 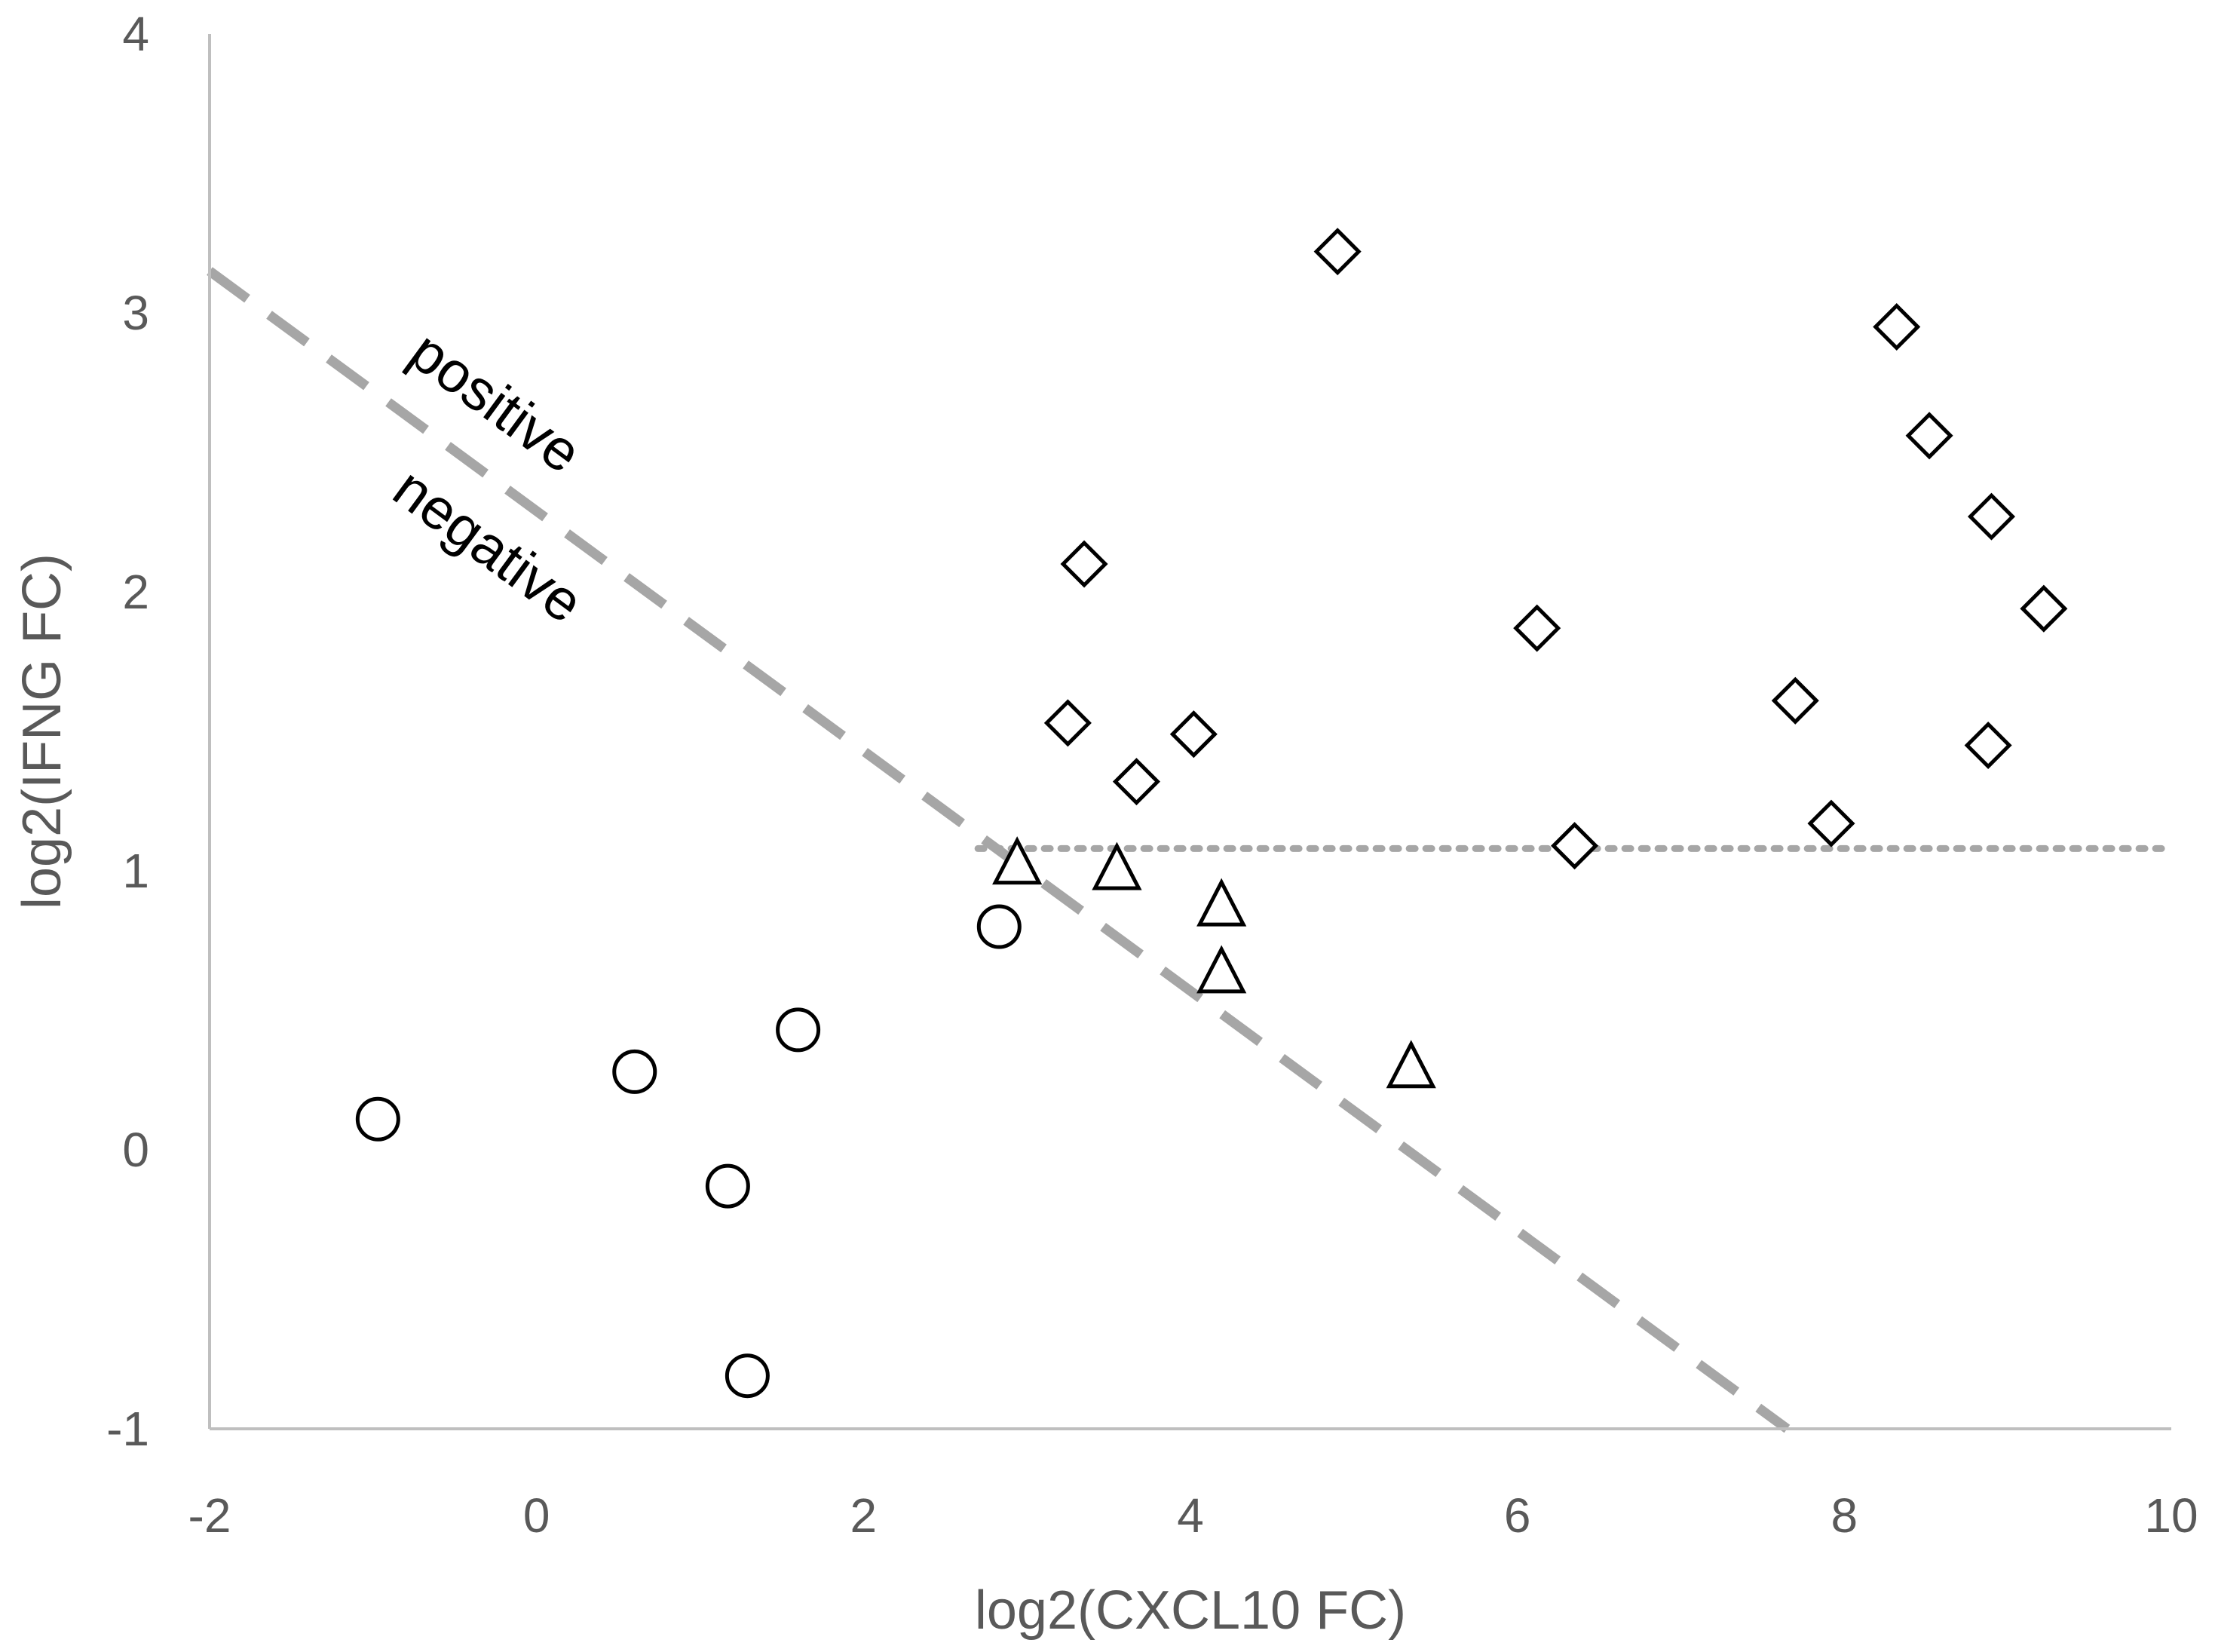 What do you see at coordinates (135, 313) in the screenshot?
I see `y-tick-label: 3` at bounding box center [135, 313].